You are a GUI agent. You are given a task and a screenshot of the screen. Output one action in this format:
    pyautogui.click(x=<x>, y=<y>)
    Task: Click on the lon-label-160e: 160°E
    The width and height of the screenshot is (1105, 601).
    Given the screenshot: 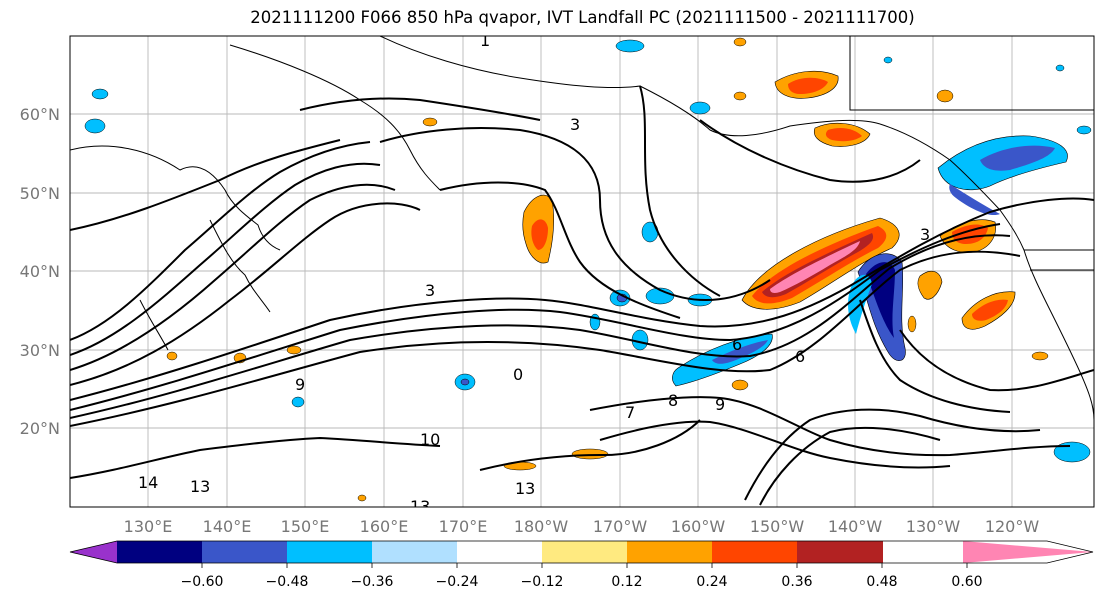 What is the action you would take?
    pyautogui.click(x=384, y=526)
    